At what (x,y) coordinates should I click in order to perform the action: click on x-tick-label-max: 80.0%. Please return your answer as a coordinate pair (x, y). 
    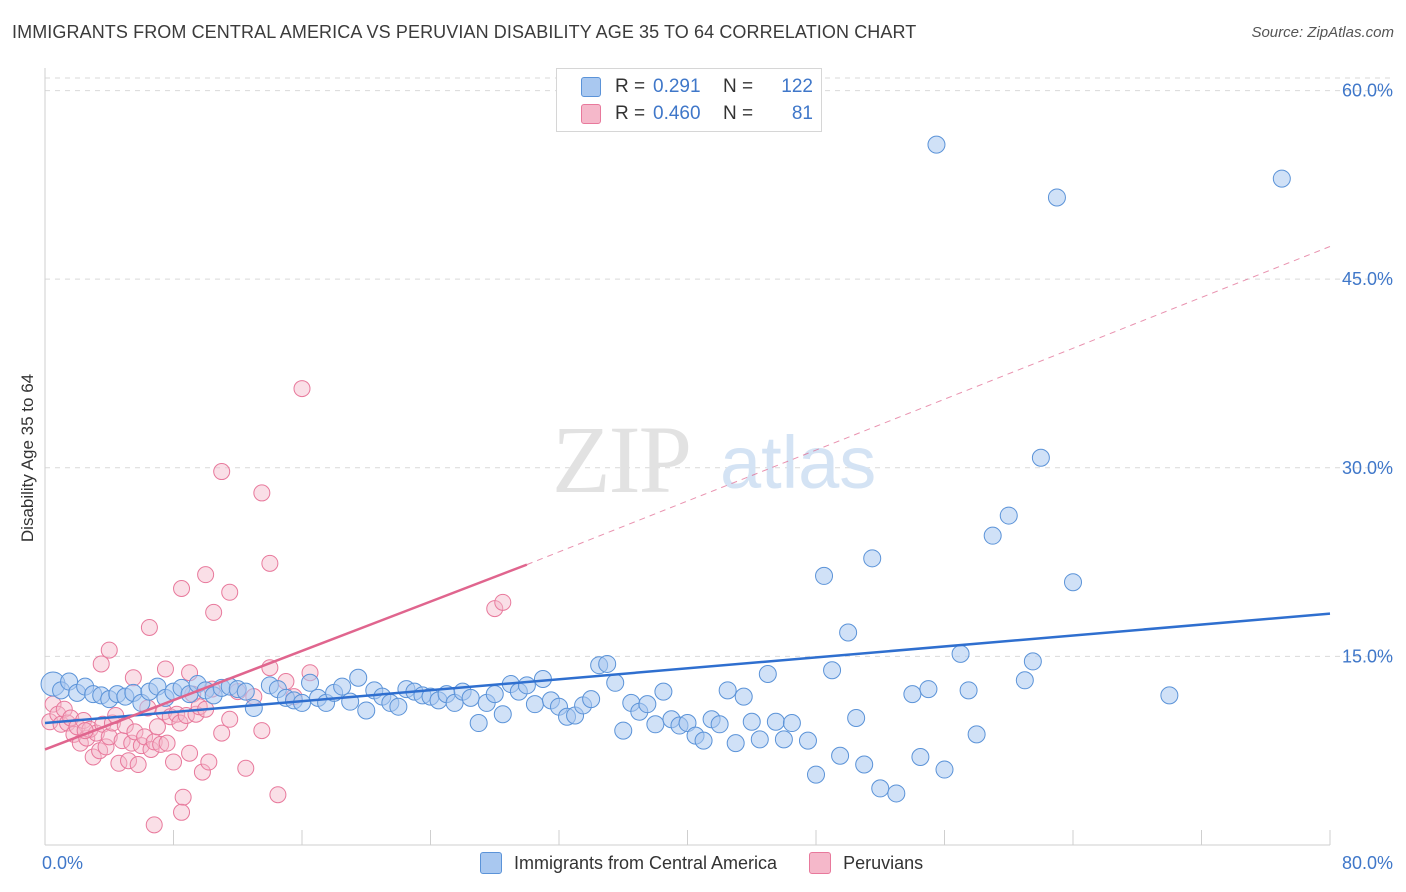
    Looking at the image, I should click on (1367, 863).